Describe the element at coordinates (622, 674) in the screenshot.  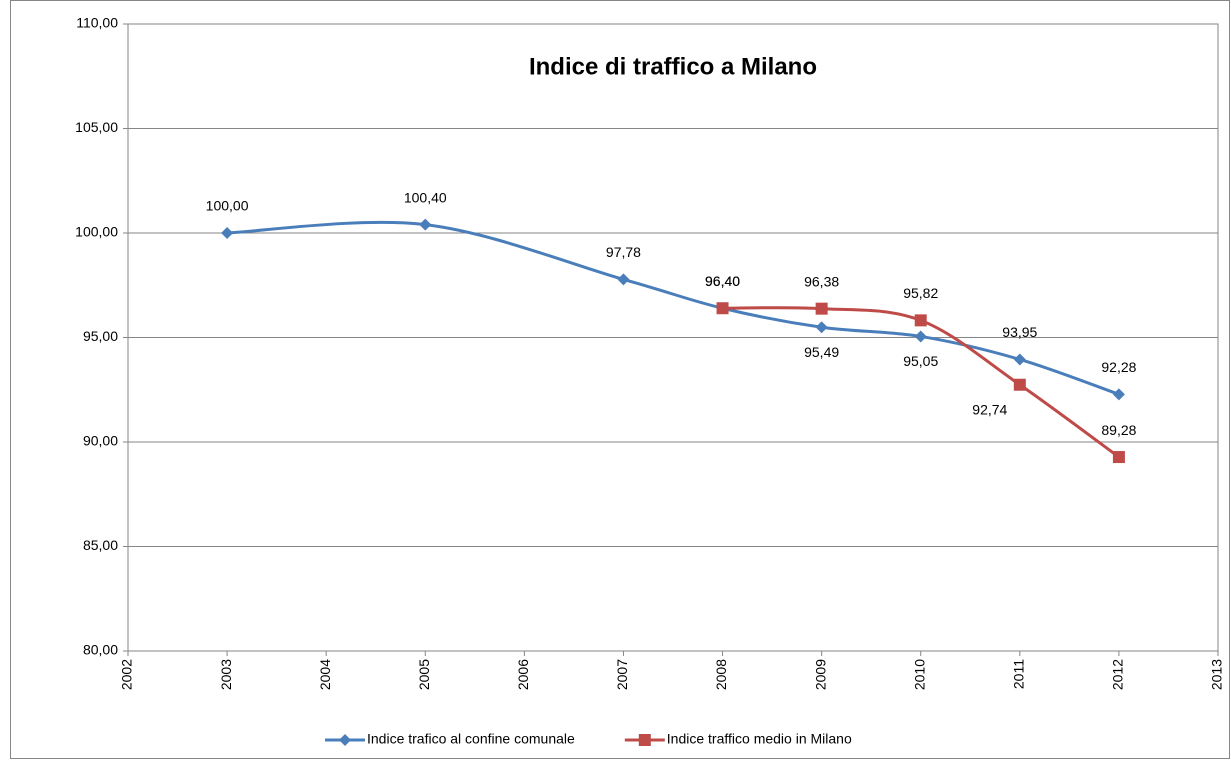
I see `x-tick-label: 2007` at that location.